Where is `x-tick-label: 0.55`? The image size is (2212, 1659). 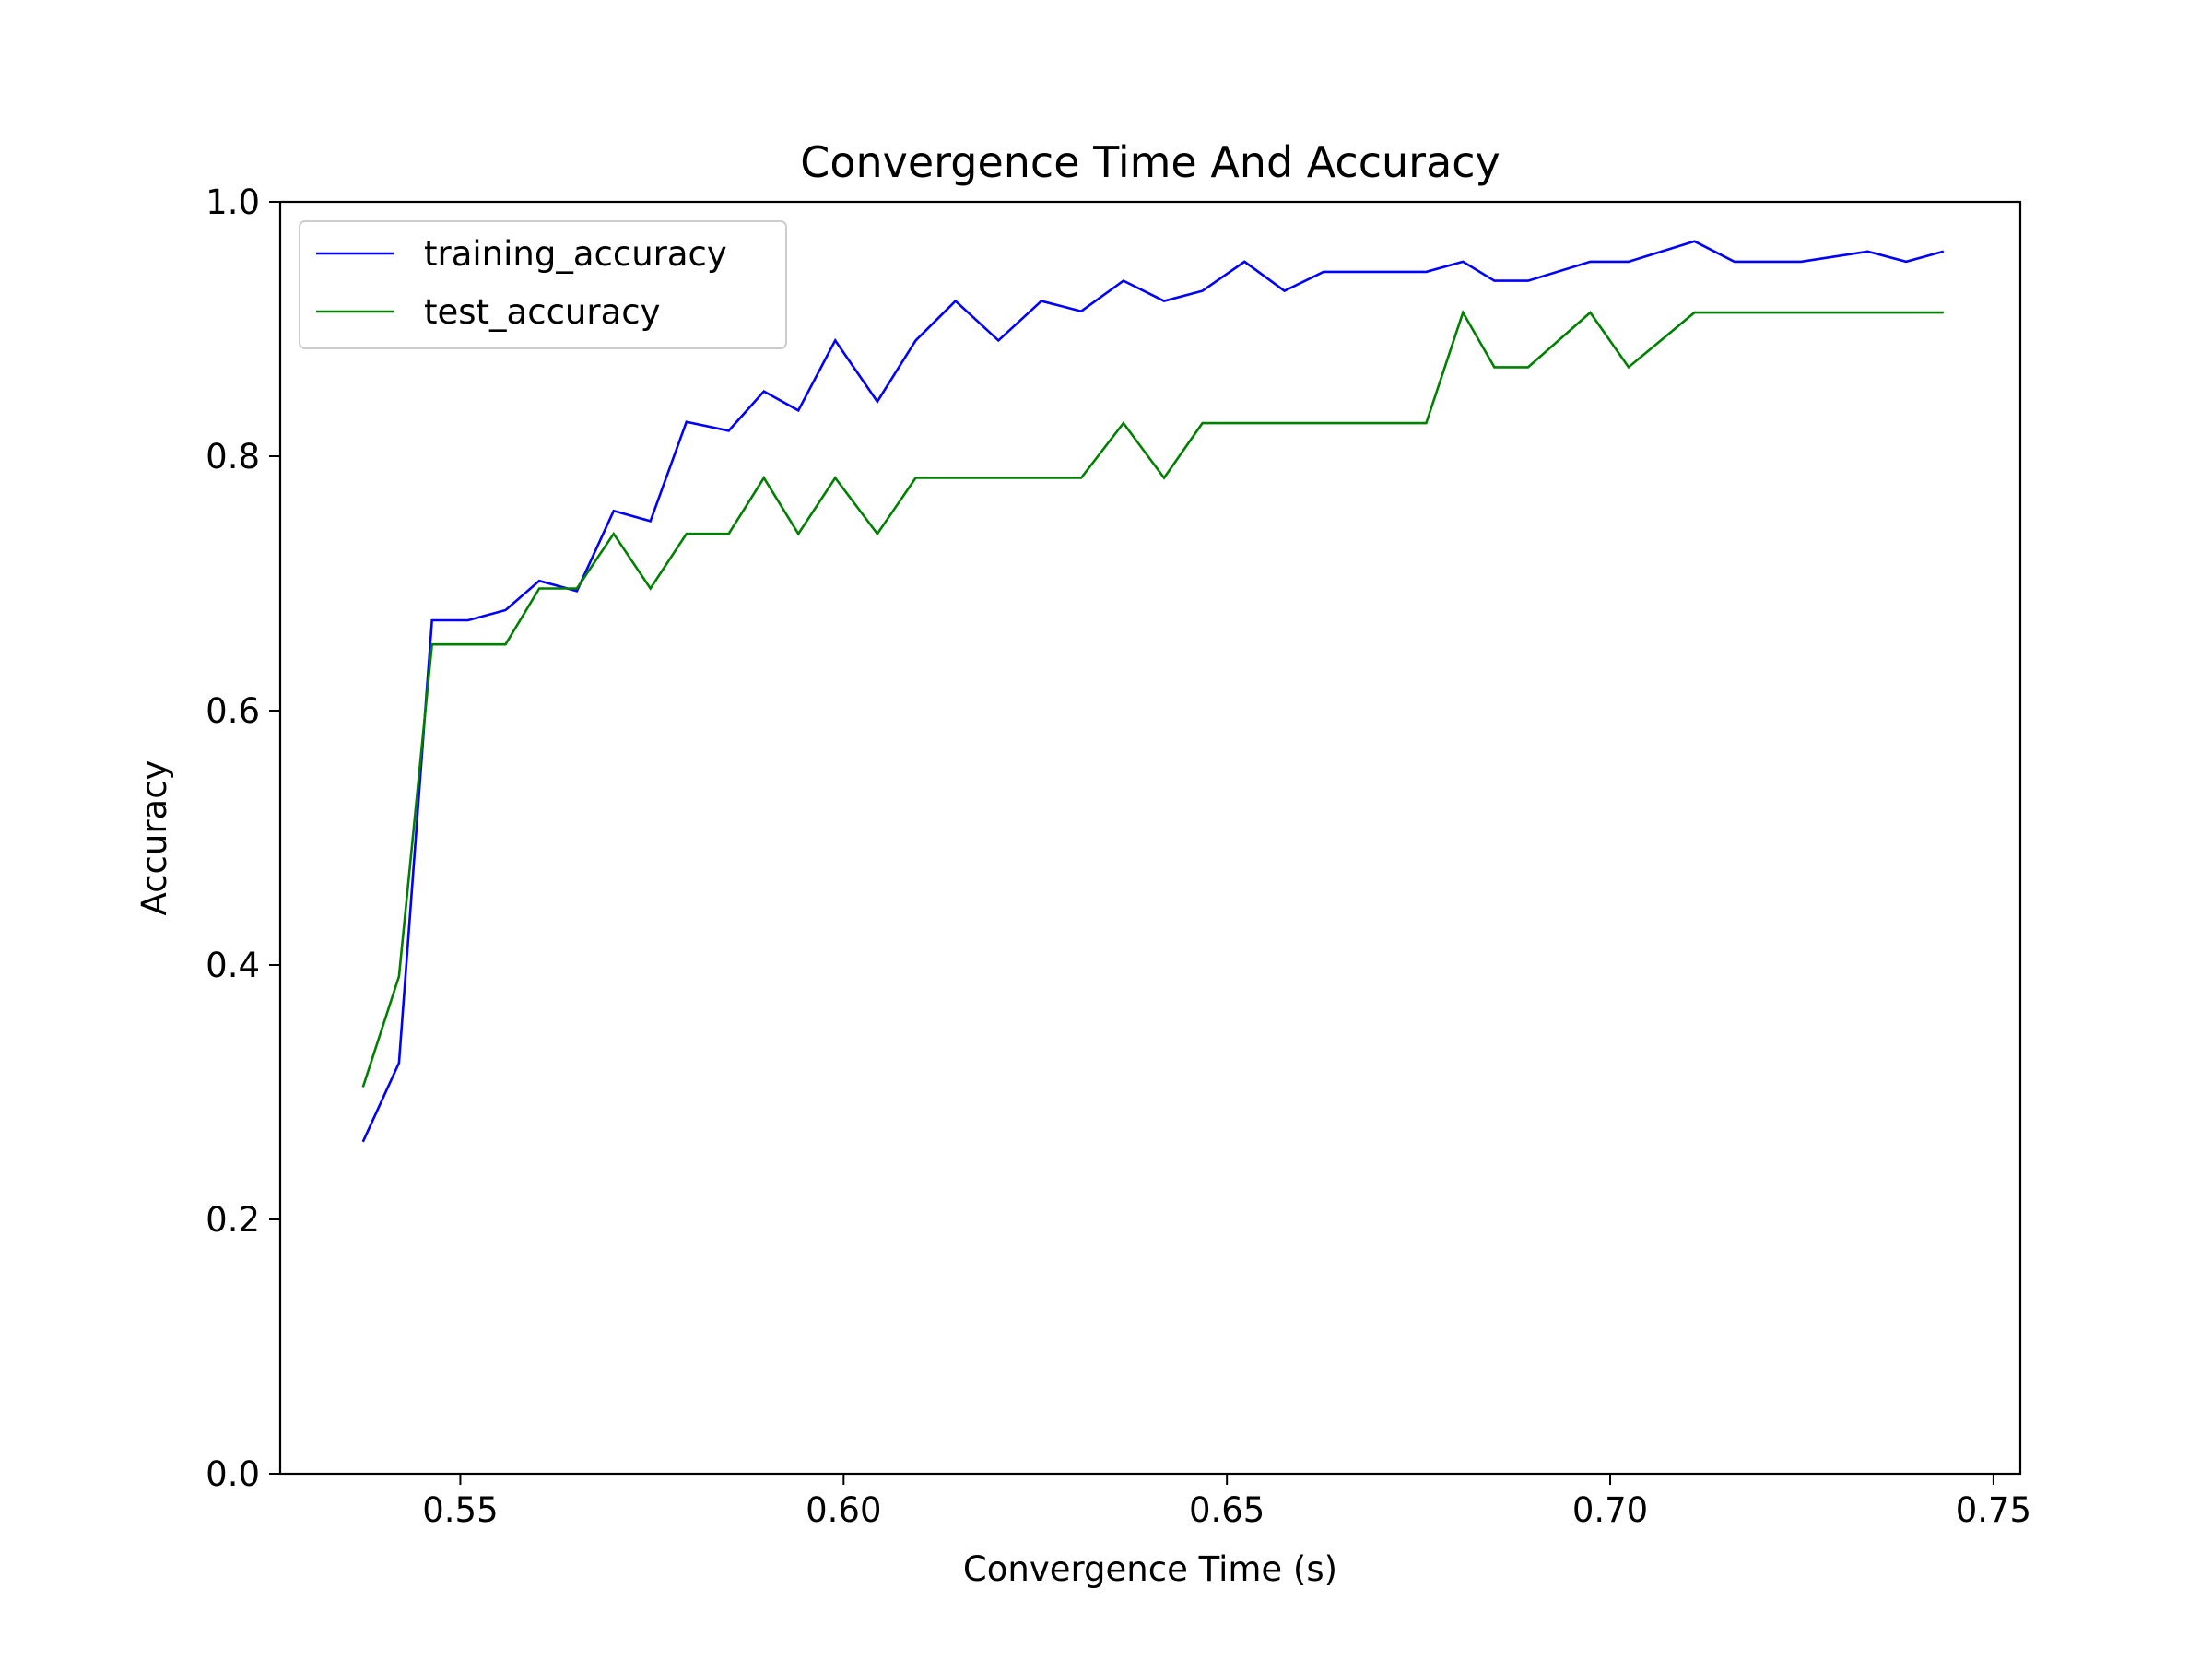
x-tick-label: 0.55 is located at coordinates (460, 1510).